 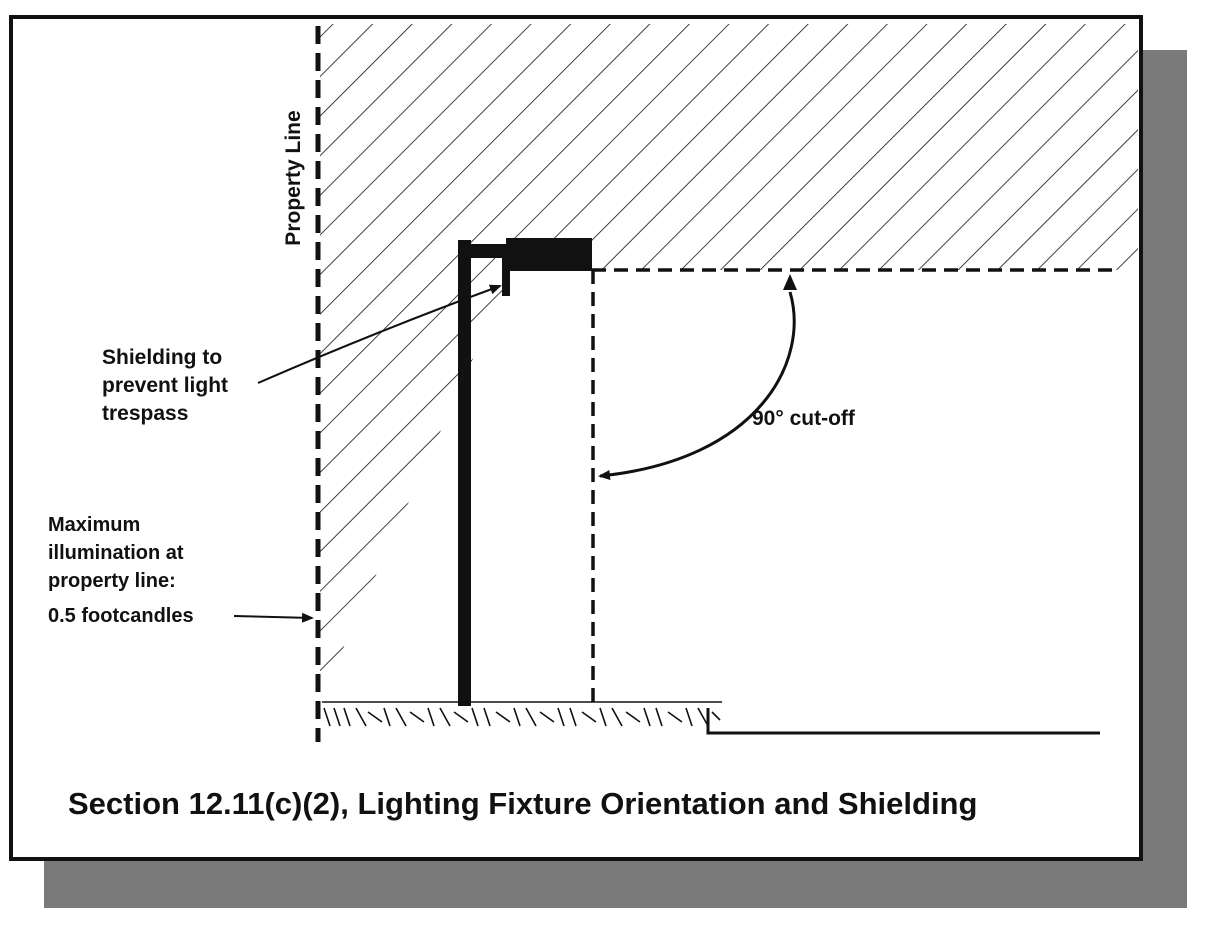 What do you see at coordinates (145, 413) in the screenshot?
I see `shielding-label-line-3: trespass` at bounding box center [145, 413].